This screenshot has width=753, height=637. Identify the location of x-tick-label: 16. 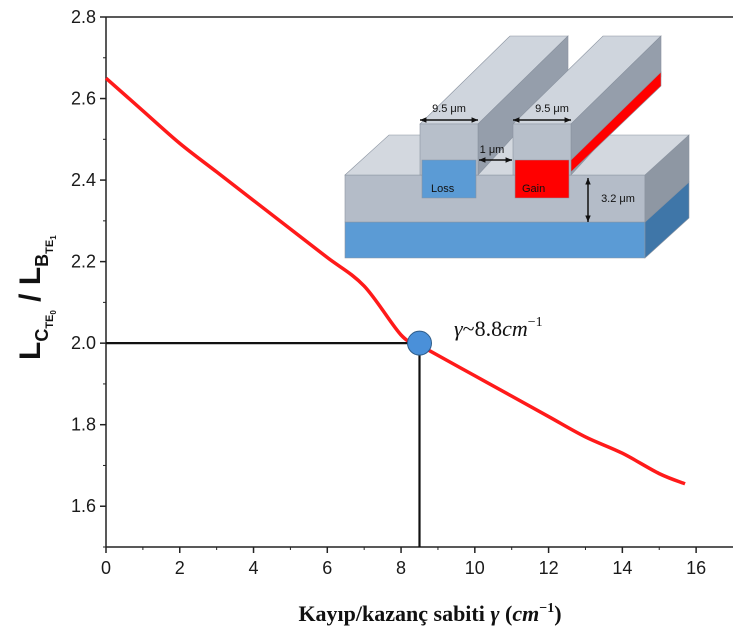
(696, 568).